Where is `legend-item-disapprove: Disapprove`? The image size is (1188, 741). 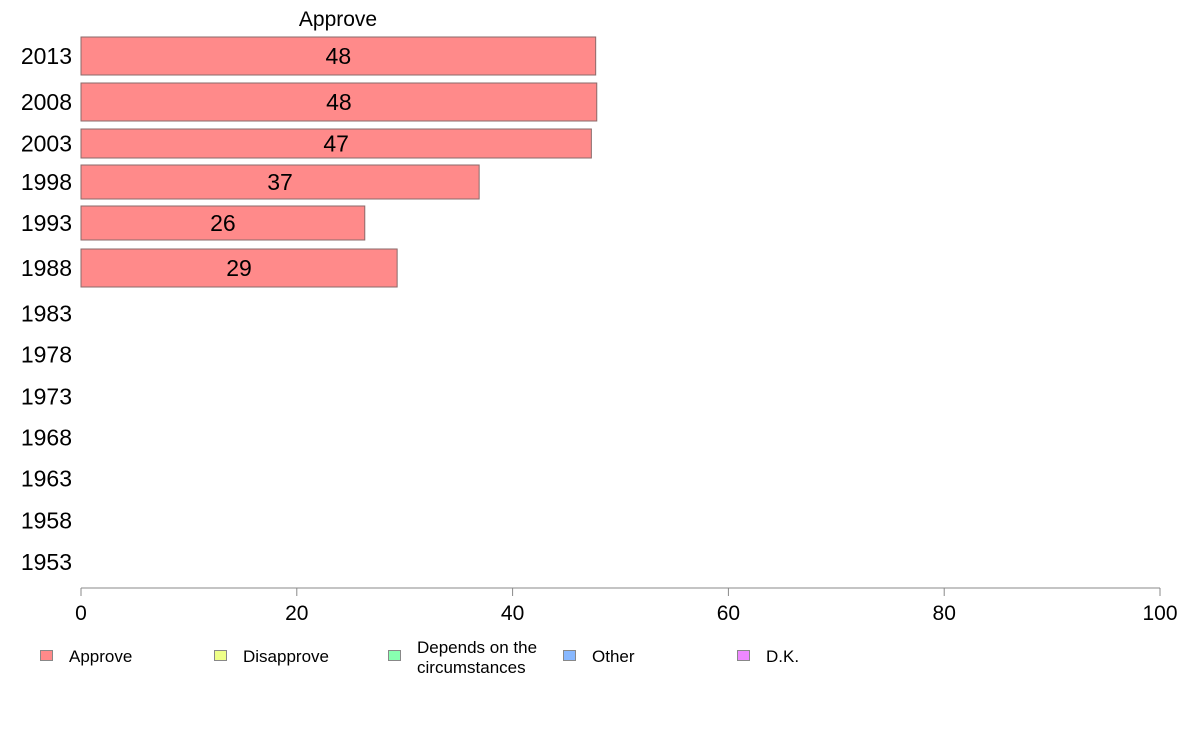
legend-item-disapprove: Disapprove is located at coordinates (298, 652).